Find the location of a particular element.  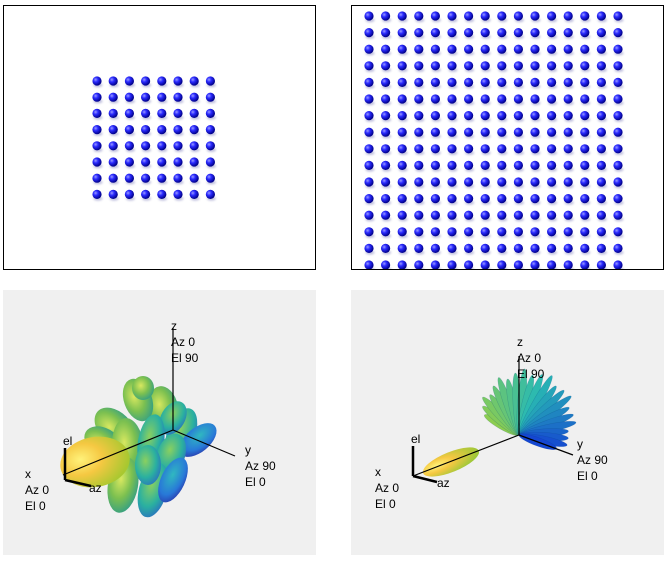

y-axis-label: y is located at coordinates (580, 444).